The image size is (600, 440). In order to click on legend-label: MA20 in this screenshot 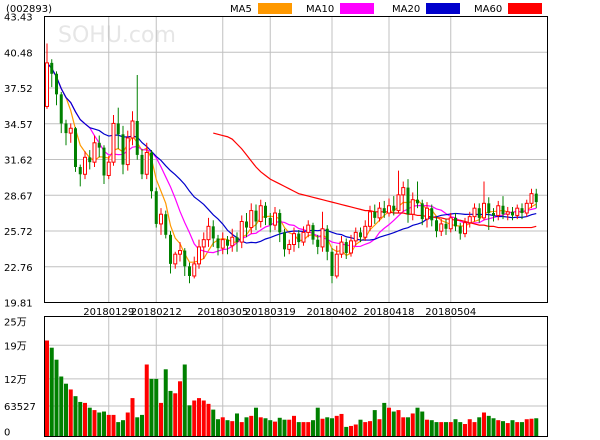, I will do `click(406, 9)`.